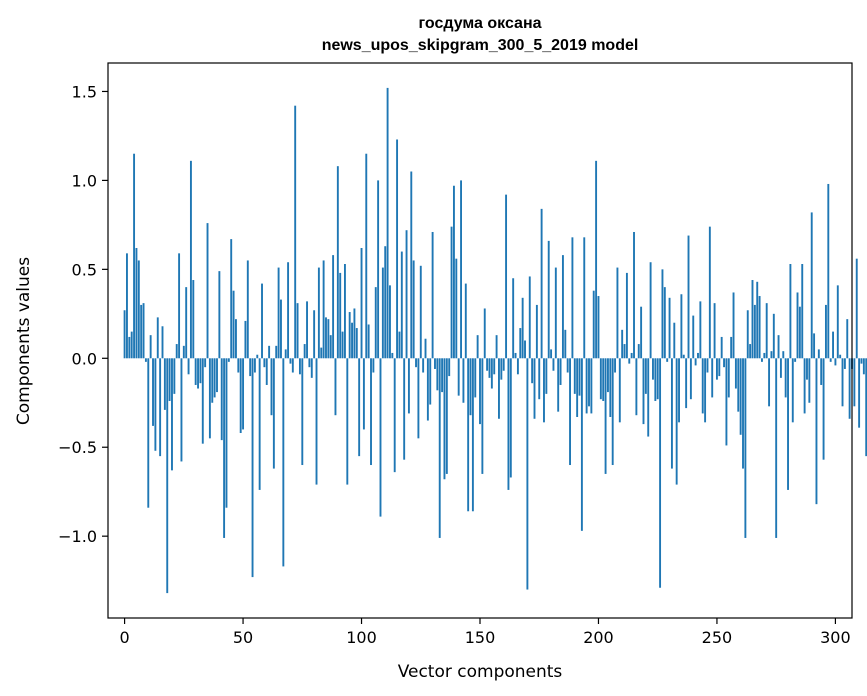  Describe the element at coordinates (480, 45) in the screenshot. I see `chart-title-line-2: news_upos_skipgram_300_5_2019 model` at that location.